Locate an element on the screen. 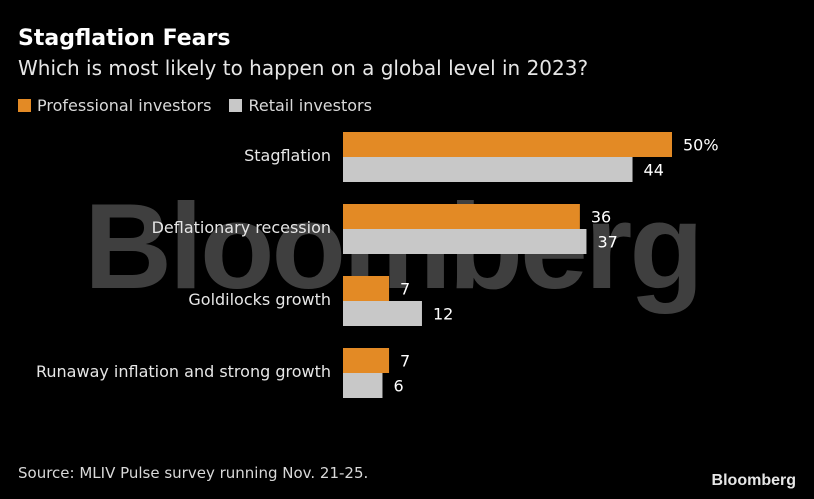 Image resolution: width=814 pixels, height=499 pixels. bar-professional-investors-goldilocks-growth is located at coordinates (366, 288).